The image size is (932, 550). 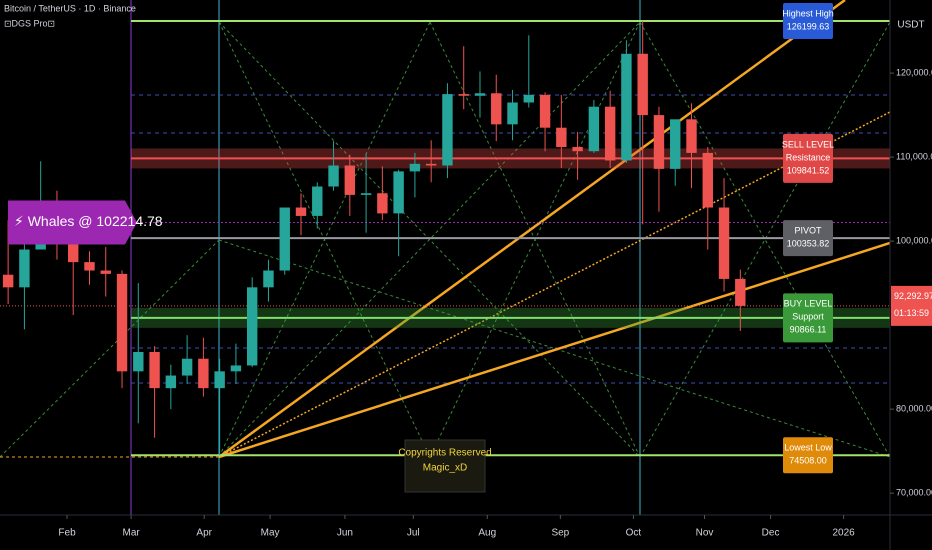 I want to click on x-tick-label: Jun, so click(x=345, y=533).